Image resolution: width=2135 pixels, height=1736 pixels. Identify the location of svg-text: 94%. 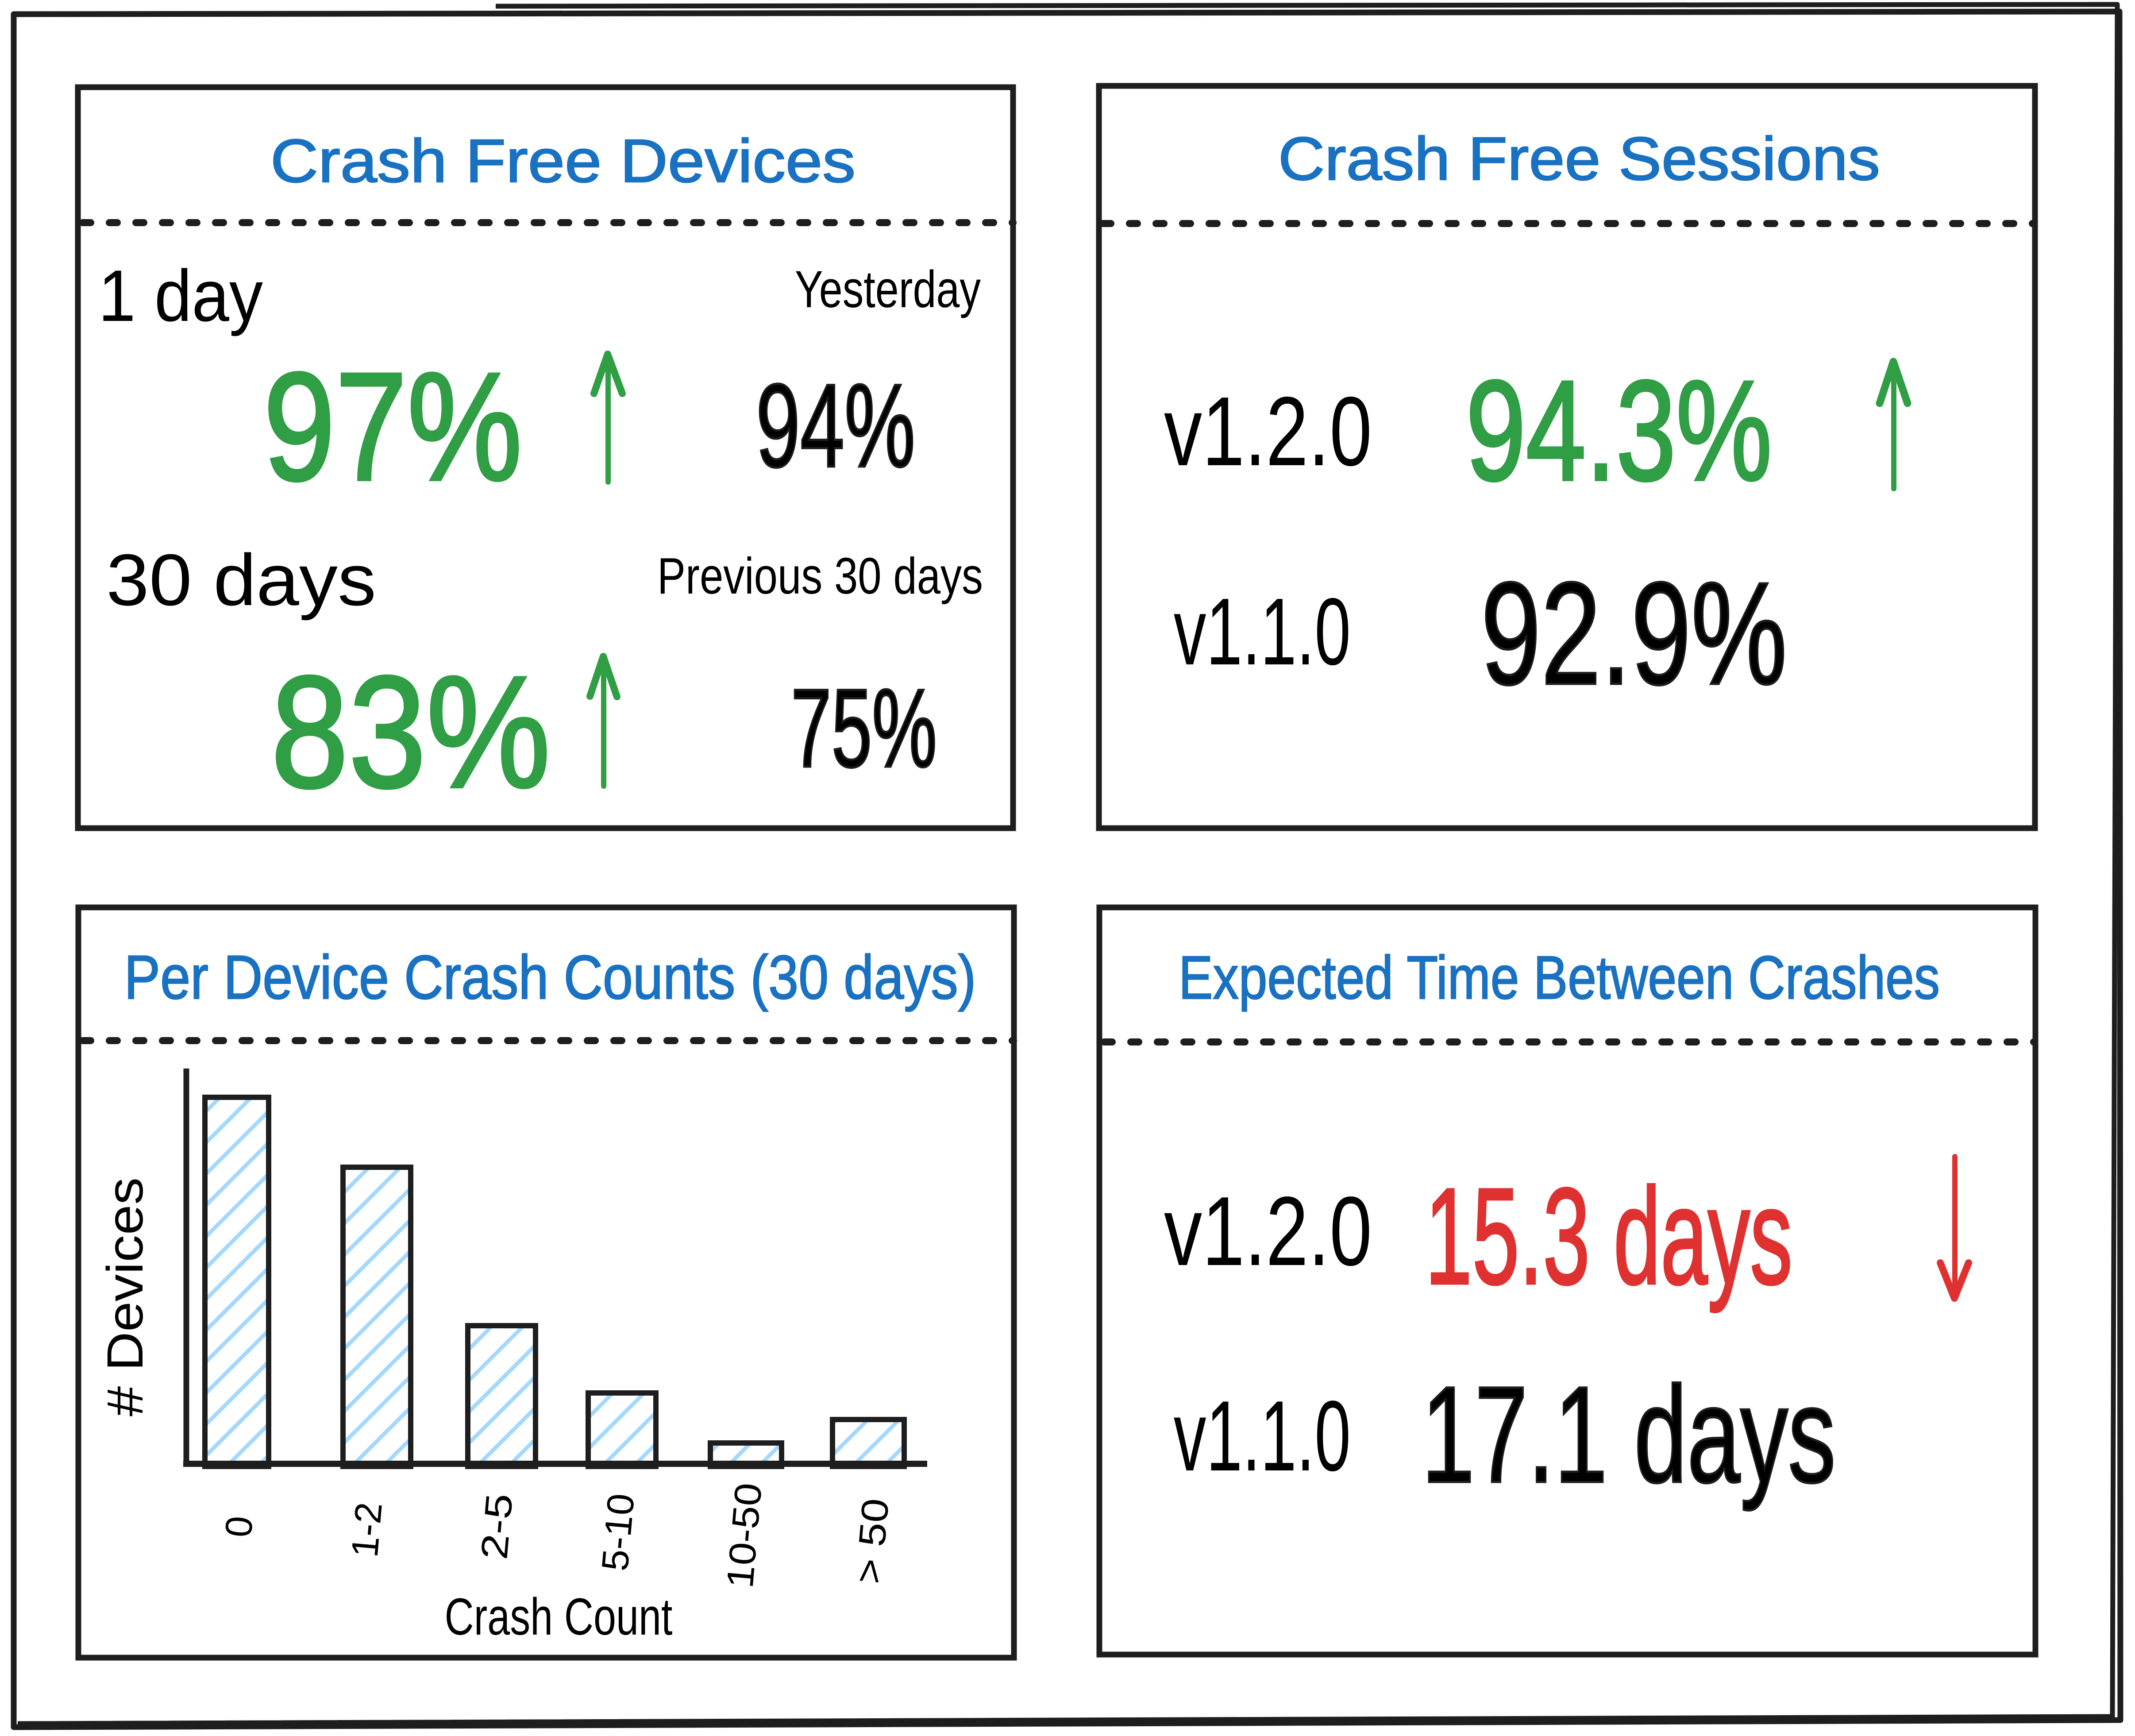
(835, 426).